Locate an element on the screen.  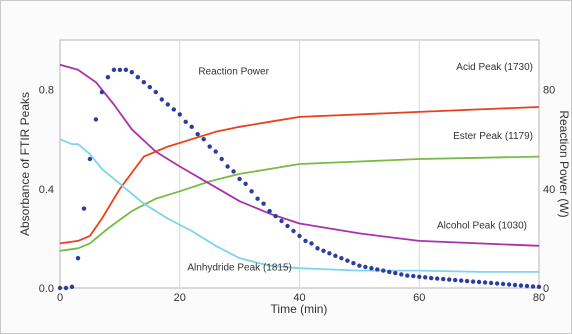
annotation-ester-peak-1179: Ester Peak (1179) is located at coordinates (493, 136).